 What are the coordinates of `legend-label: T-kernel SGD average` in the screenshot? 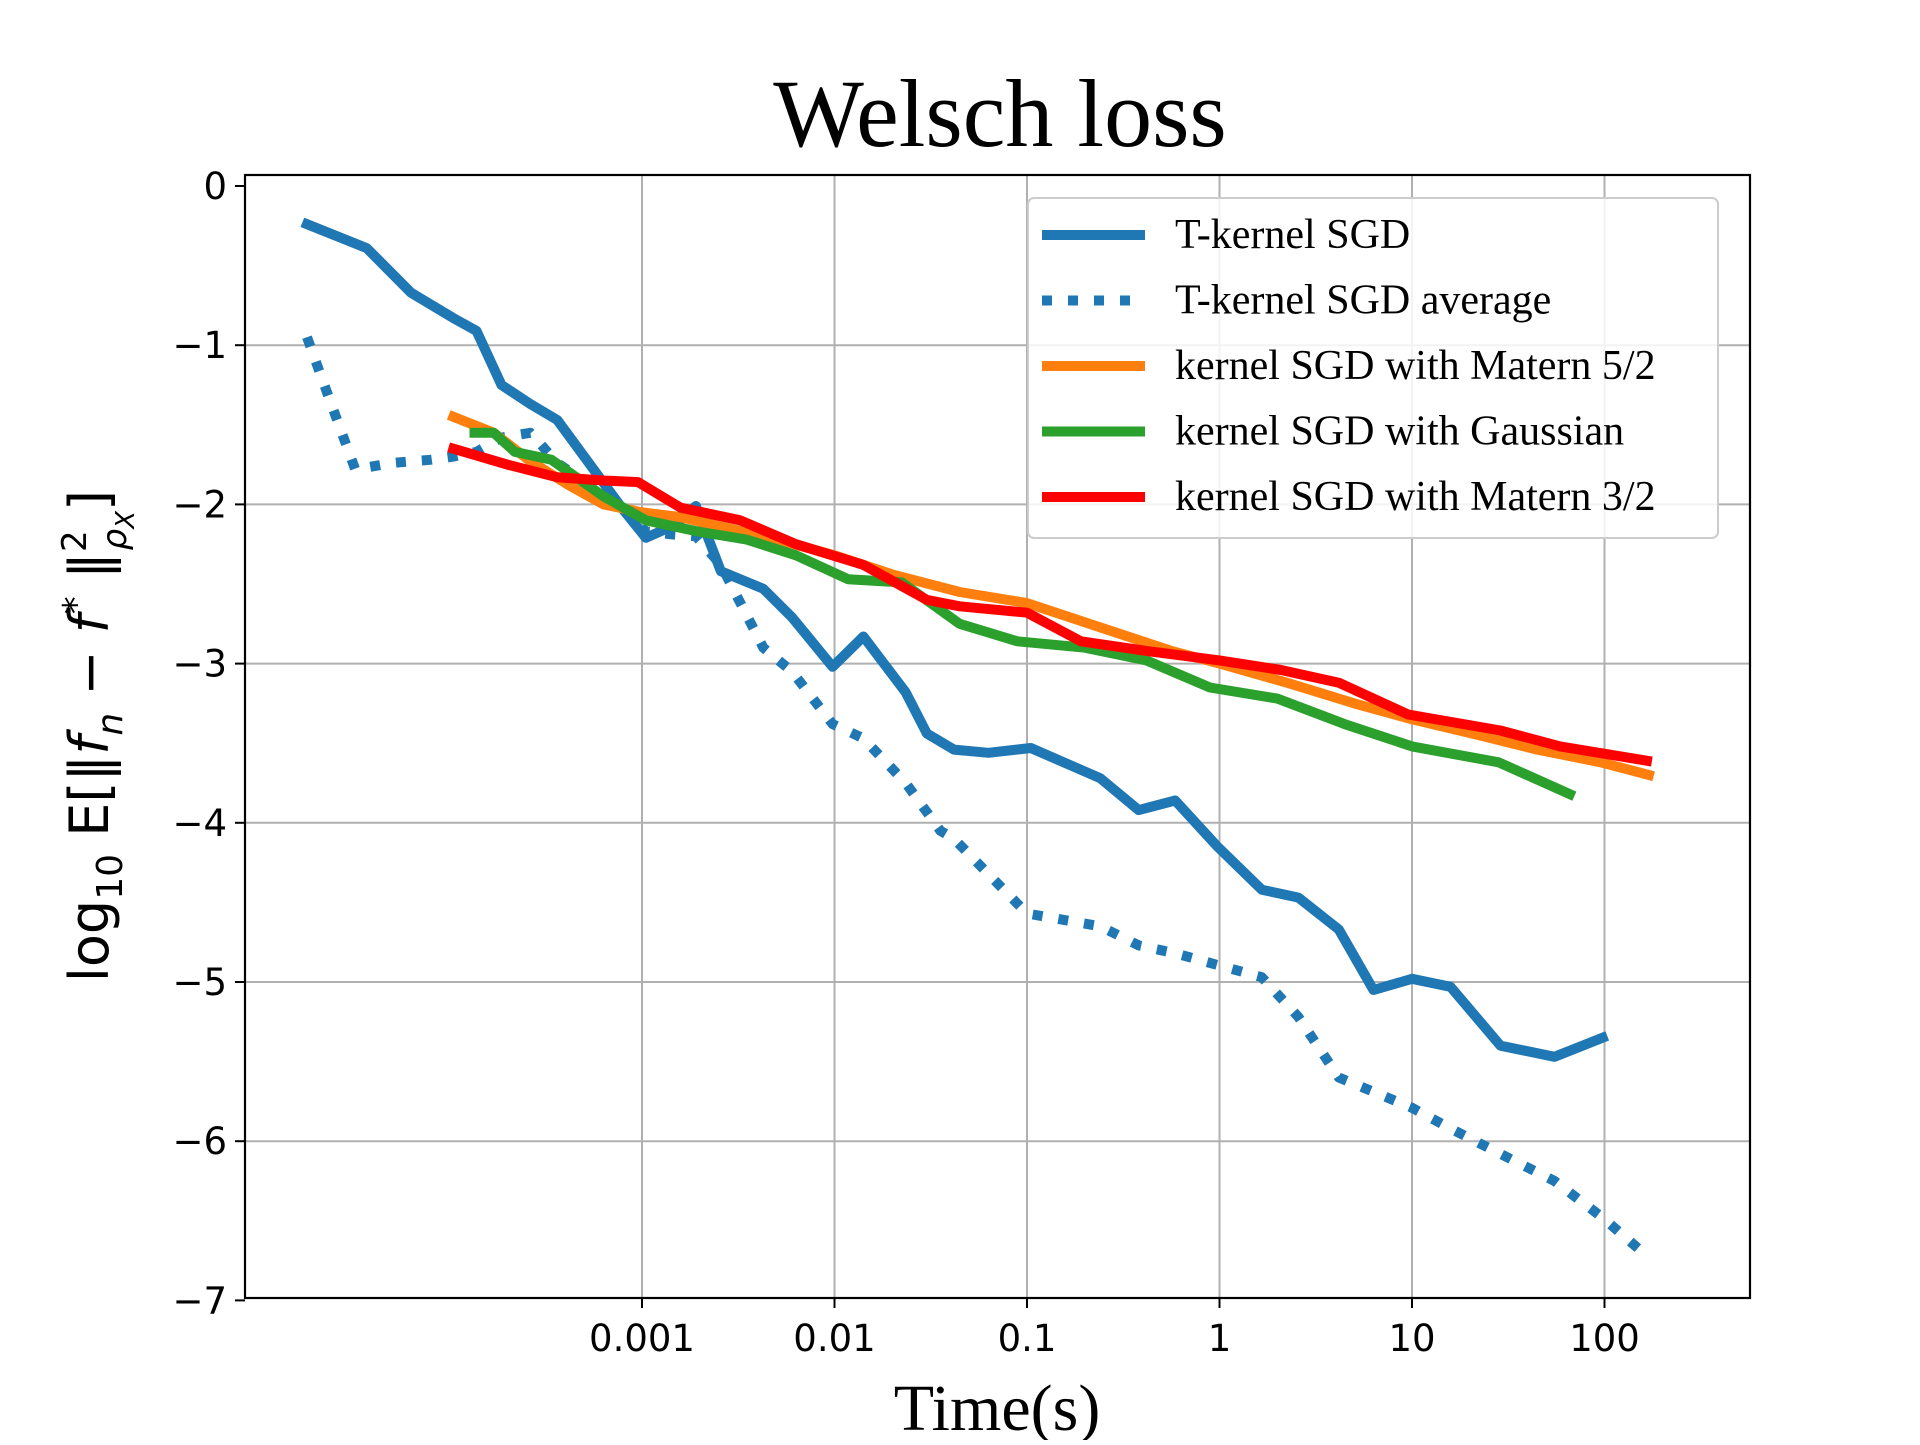 It's located at (1363, 301).